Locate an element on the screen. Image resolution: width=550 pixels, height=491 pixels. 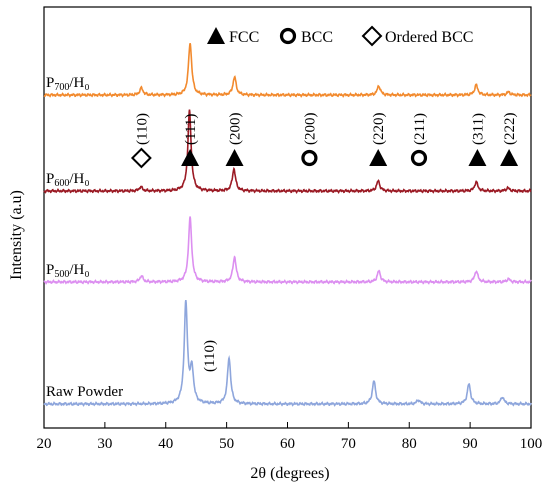
series-label: P500/H₀ is located at coordinates (68, 271).